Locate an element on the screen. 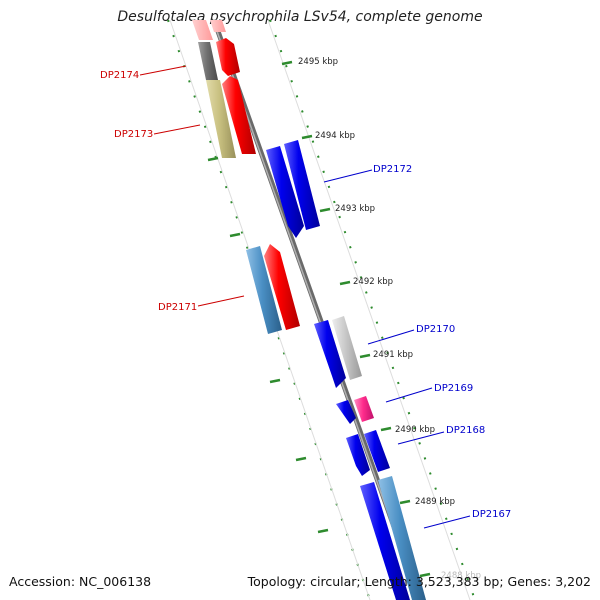  scale-label-2495: 2495 kbp is located at coordinates (318, 62).